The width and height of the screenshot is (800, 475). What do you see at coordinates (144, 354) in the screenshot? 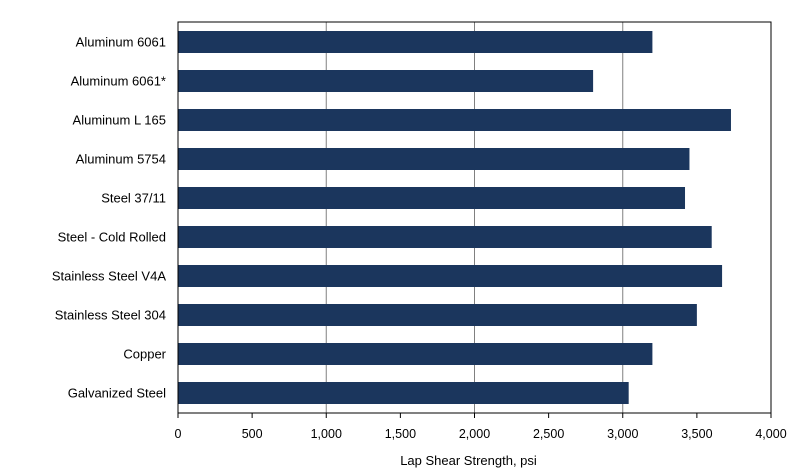
I see `category-label-9: Copper` at bounding box center [144, 354].